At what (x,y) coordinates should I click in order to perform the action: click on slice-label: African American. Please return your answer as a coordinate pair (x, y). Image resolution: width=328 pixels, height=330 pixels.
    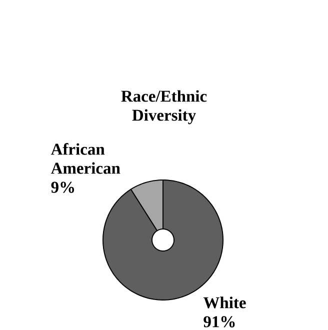
    Looking at the image, I should click on (85, 158).